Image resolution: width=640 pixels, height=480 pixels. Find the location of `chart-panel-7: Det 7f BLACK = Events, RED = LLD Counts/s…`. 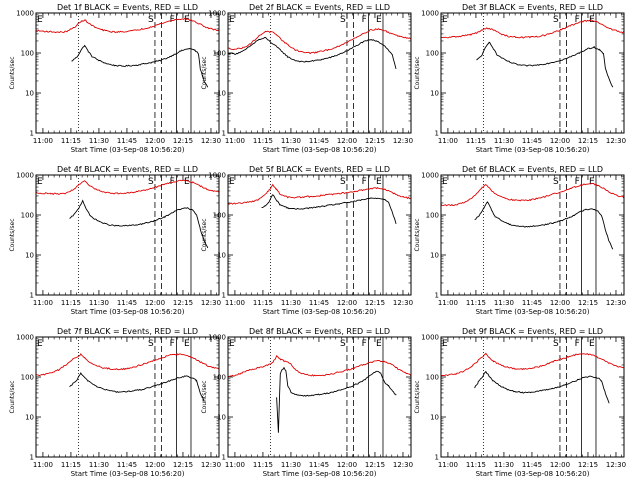

chart-panel-7: Det 7f BLACK = Events, RED = LLD Counts/s… is located at coordinates (115, 402).